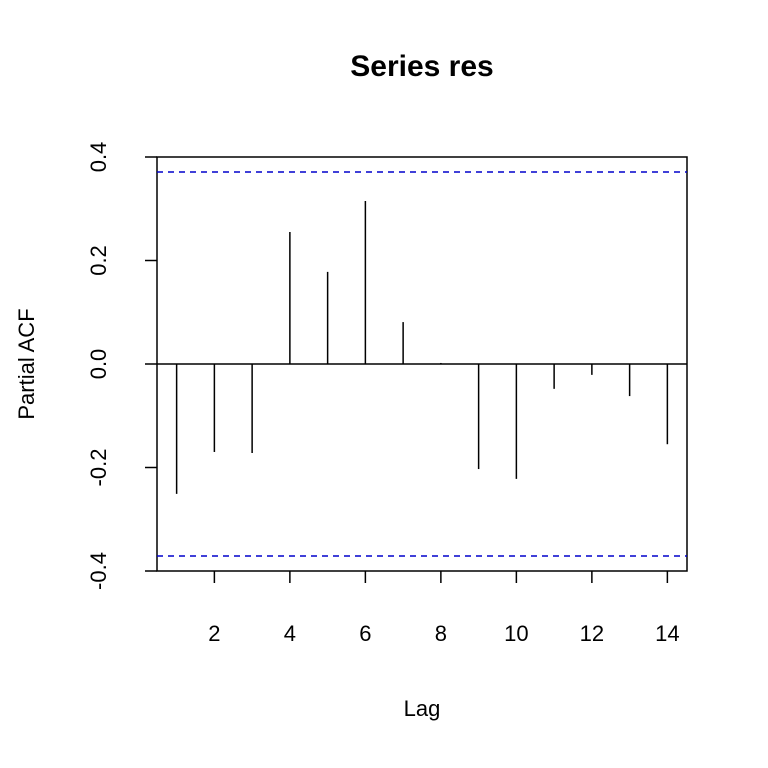 This screenshot has width=768, height=768. I want to click on x-tick-label: 6, so click(365, 633).